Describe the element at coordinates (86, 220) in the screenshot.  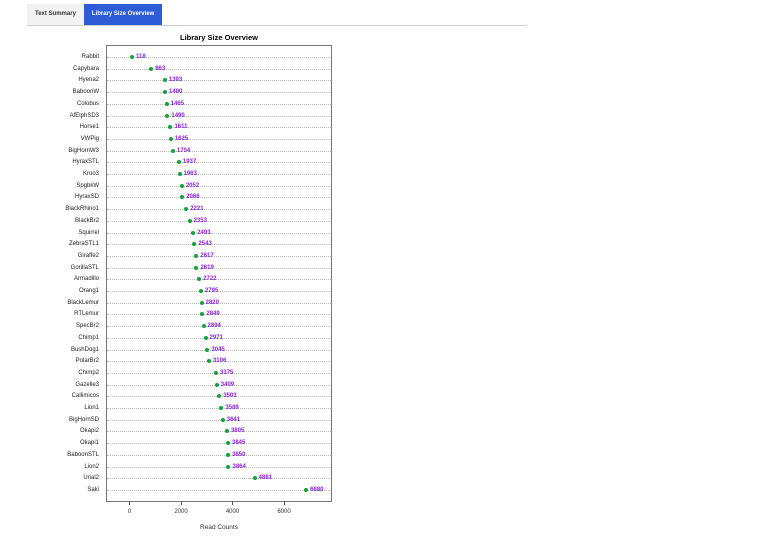
I see `category-label: BlackBr2` at that location.